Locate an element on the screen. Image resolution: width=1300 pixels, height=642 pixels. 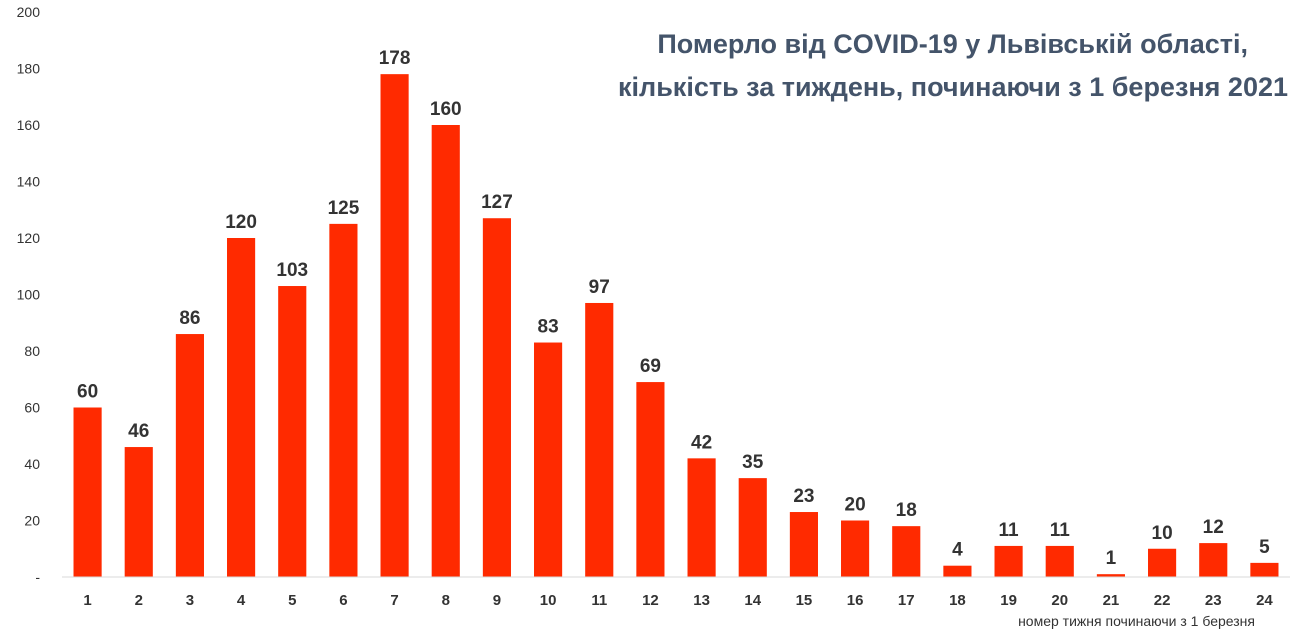
x-tick-label: 23 is located at coordinates (1213, 600).